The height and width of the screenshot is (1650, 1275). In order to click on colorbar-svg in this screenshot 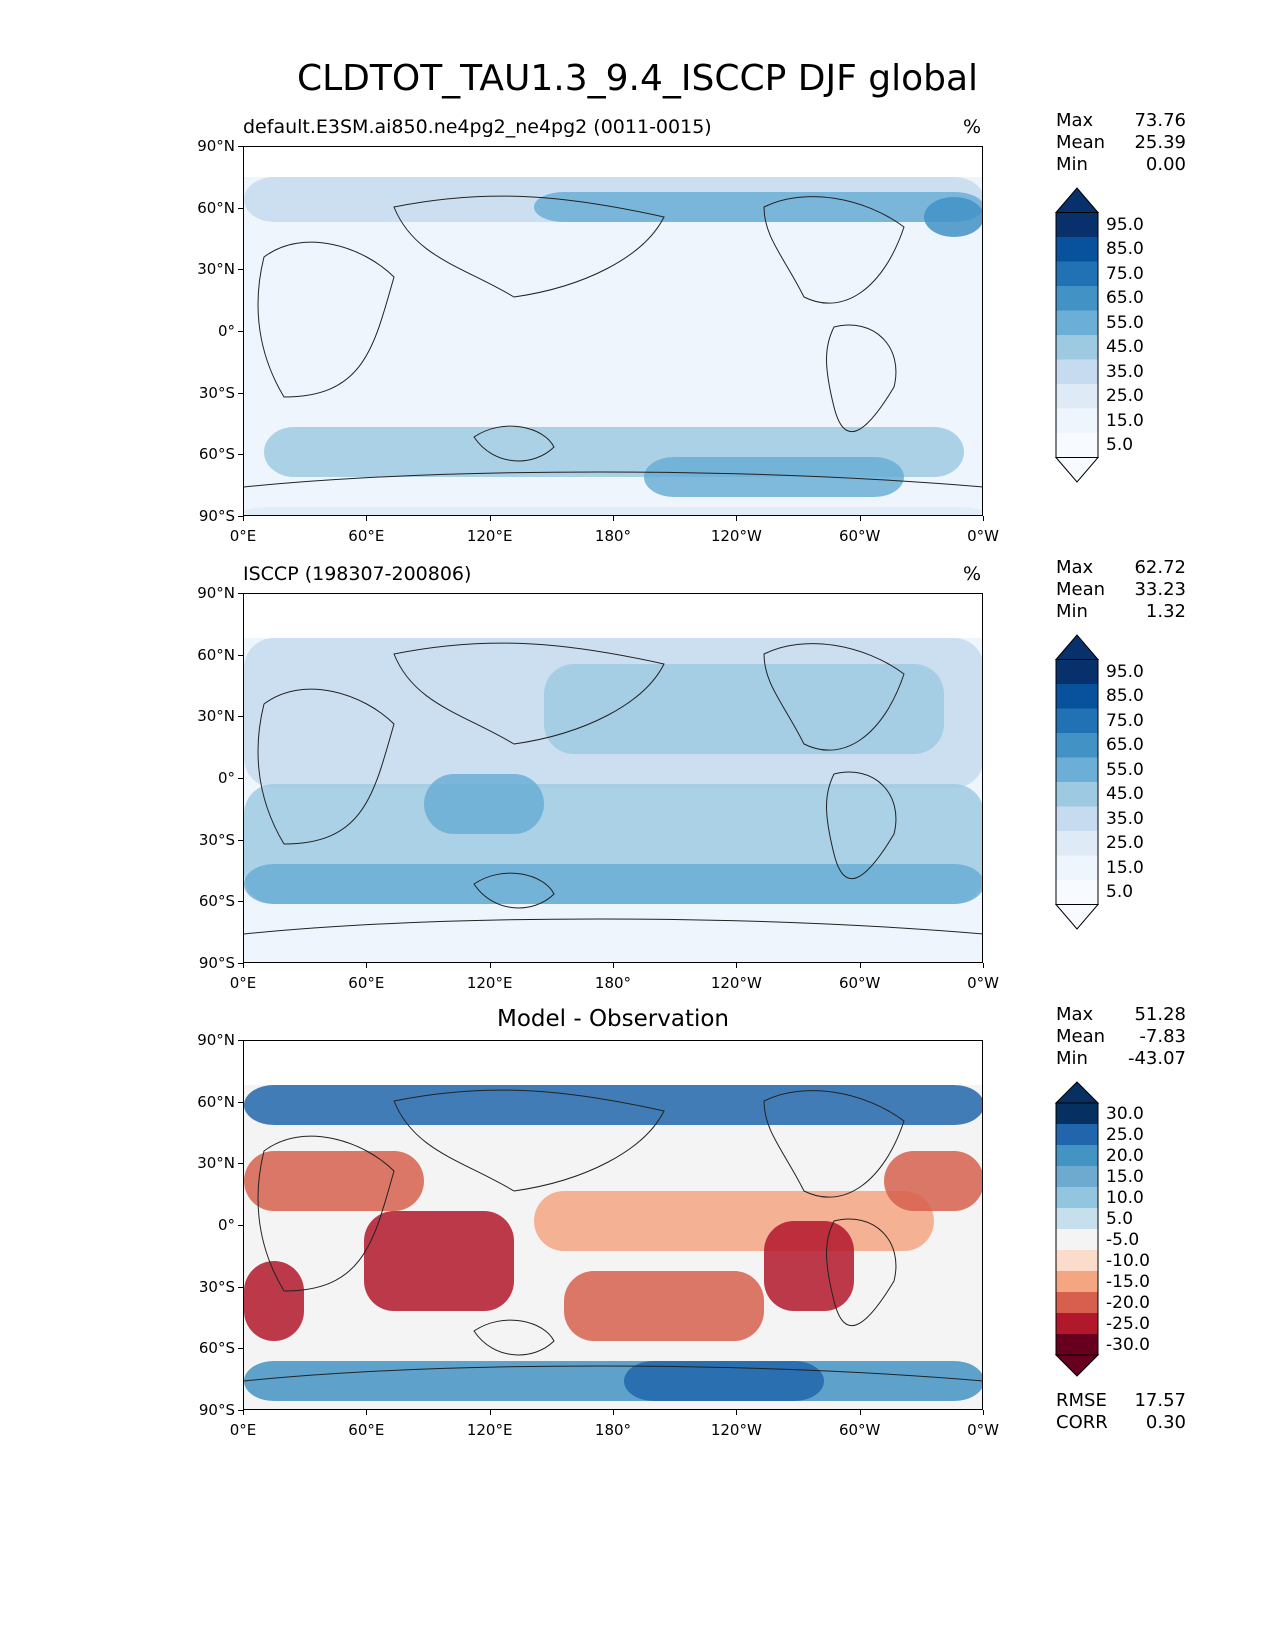, I will do `click(1077, 335)`.